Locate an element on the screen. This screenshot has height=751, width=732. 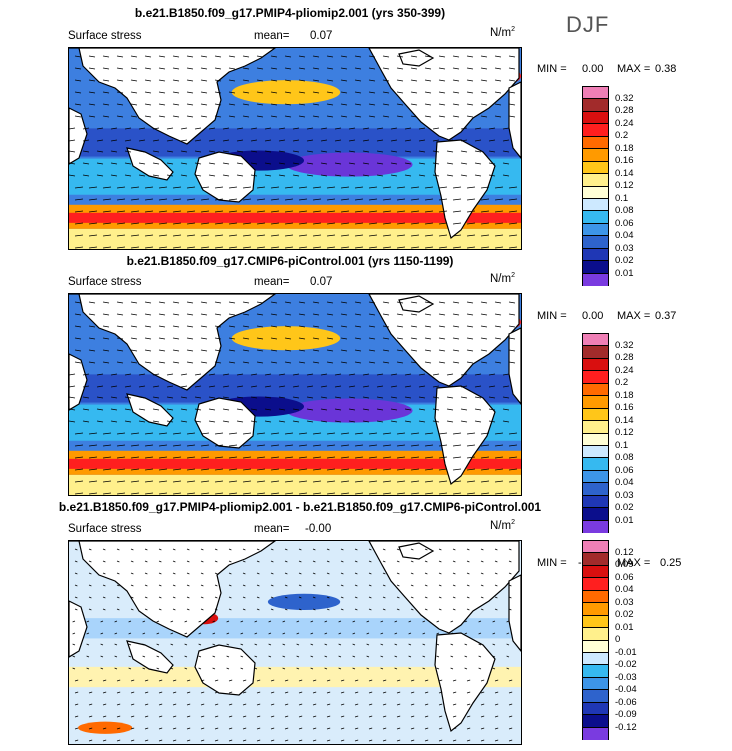
season-label: DJF is located at coordinates (588, 24).